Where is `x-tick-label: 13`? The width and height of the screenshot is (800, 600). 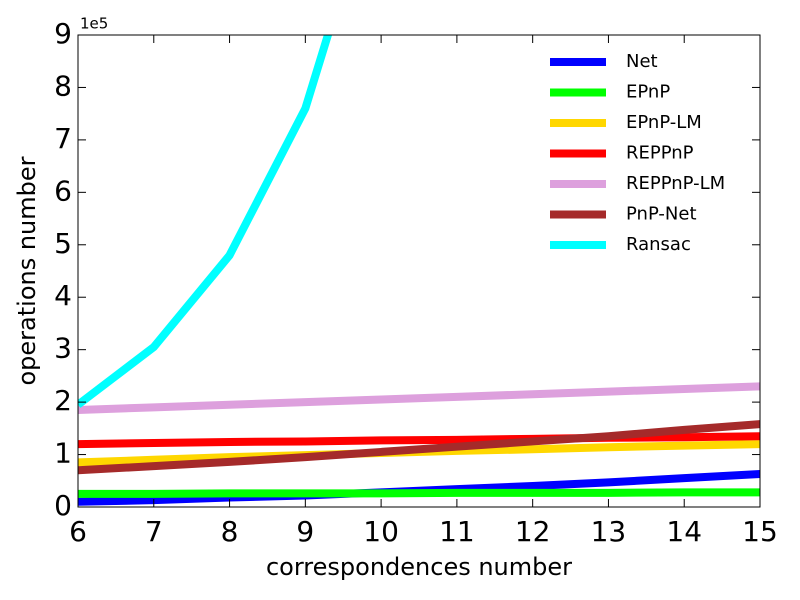
x-tick-label: 13 is located at coordinates (609, 531).